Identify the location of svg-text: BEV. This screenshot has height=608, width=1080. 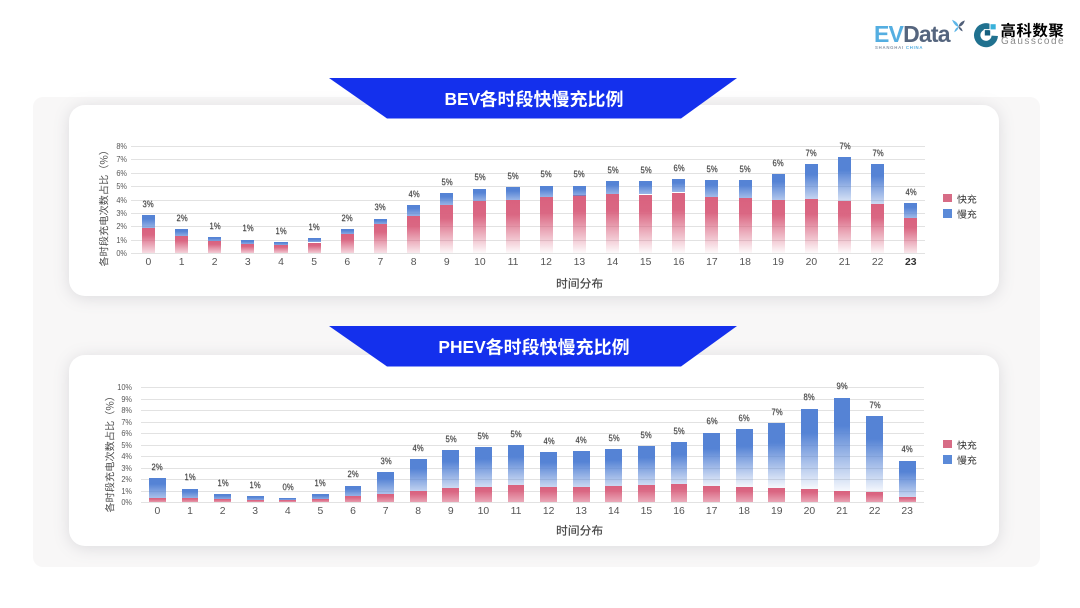
(463, 99).